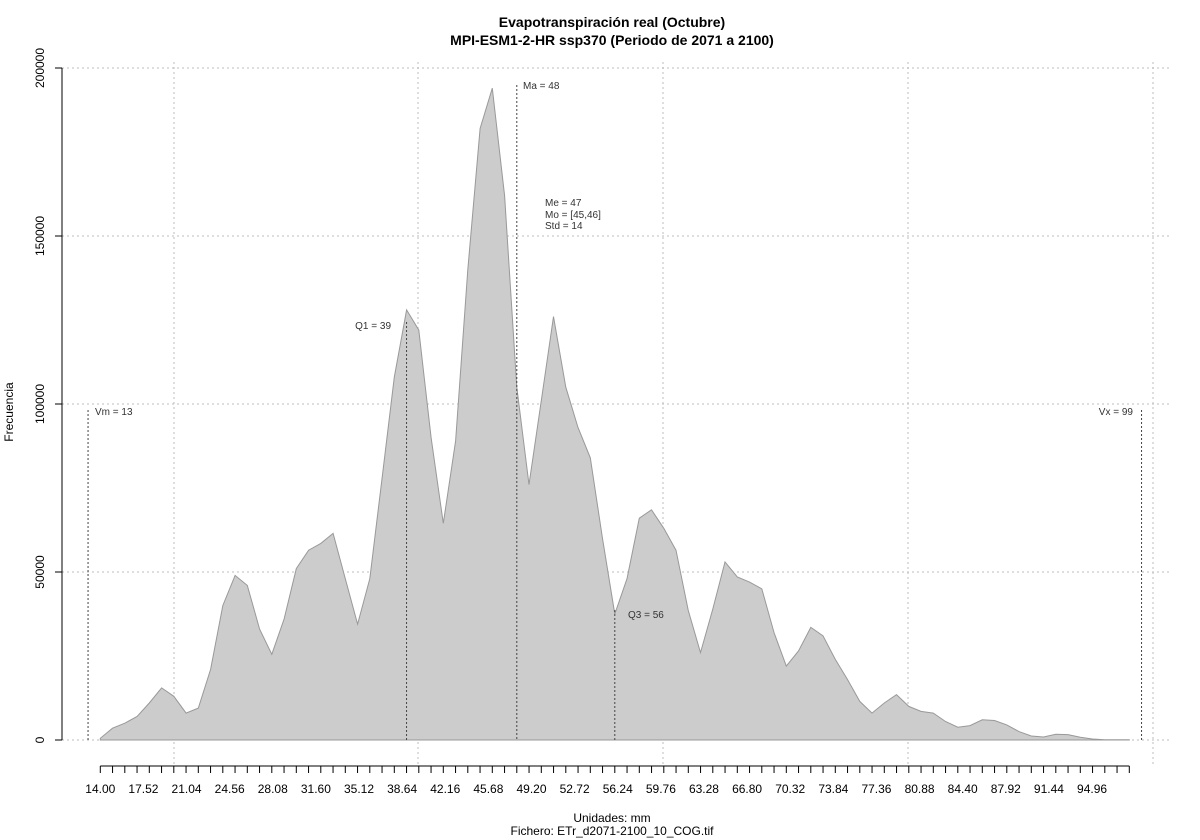  Describe the element at coordinates (114, 412) in the screenshot. I see `annotation-vm: Vm = 13` at that location.